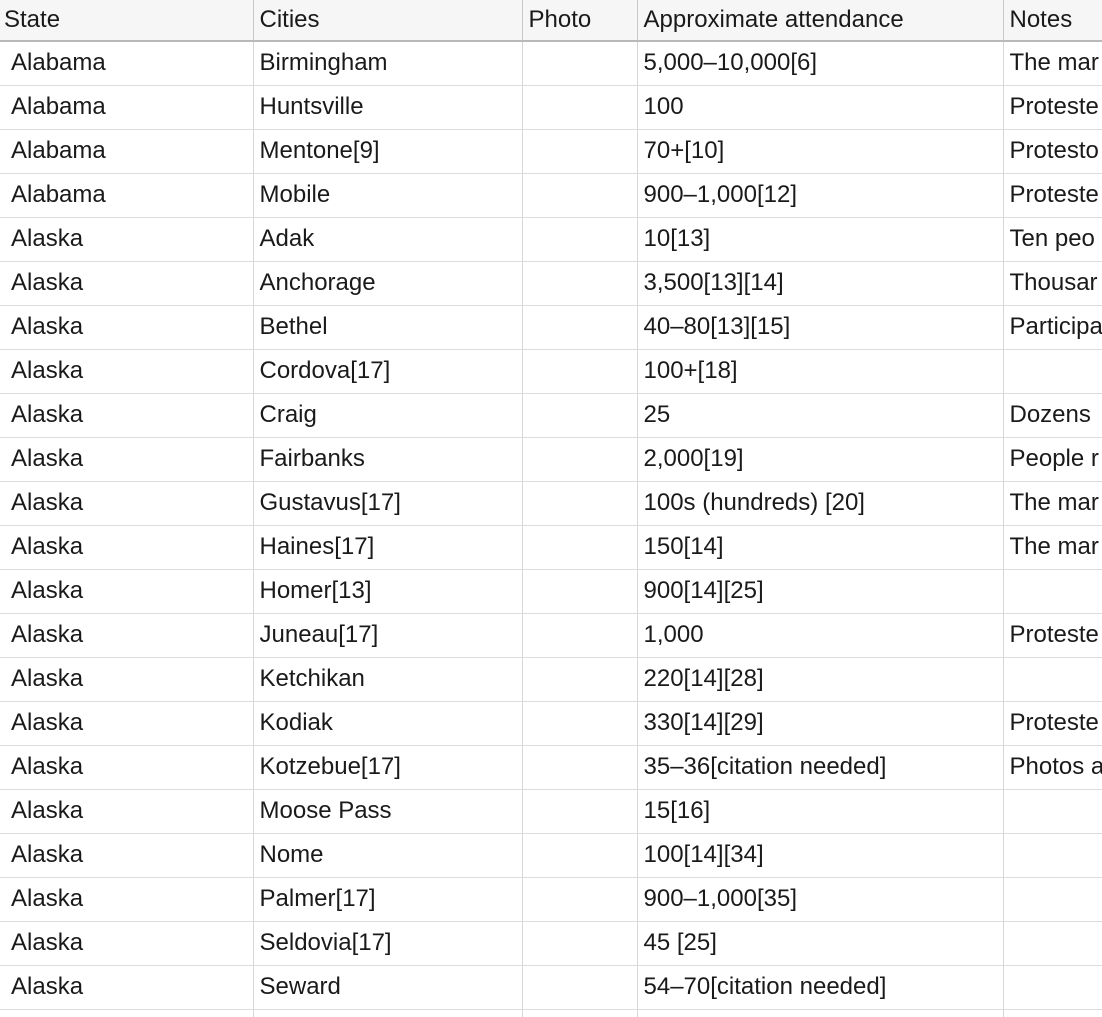 Image resolution: width=1102 pixels, height=1017 pixels. What do you see at coordinates (1052, 283) in the screenshot?
I see `notes-cell: Thousar` at bounding box center [1052, 283].